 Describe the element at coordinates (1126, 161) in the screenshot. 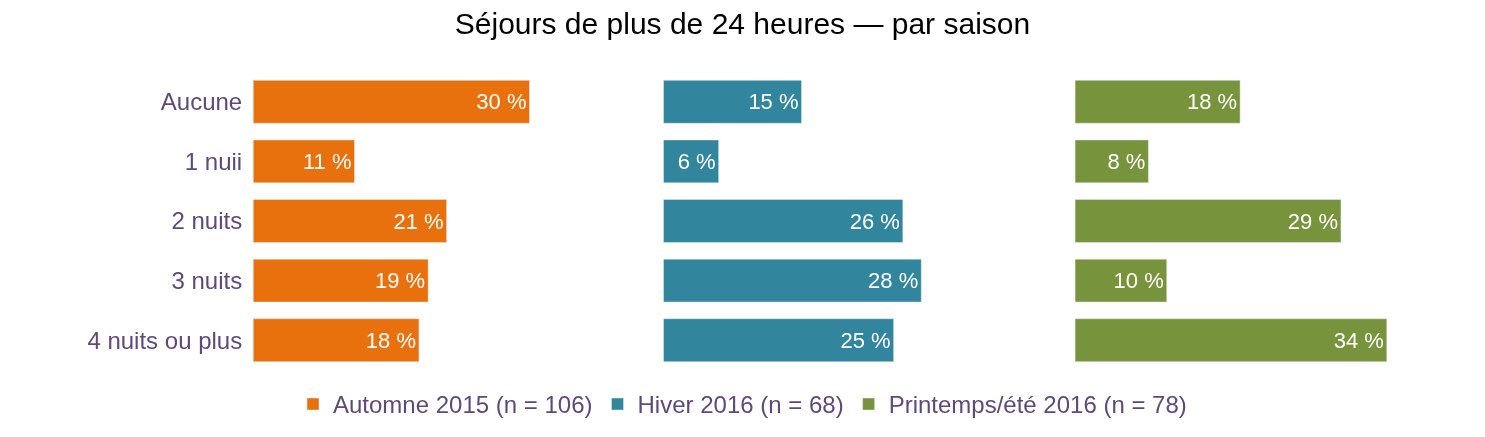

I see `data-label: 8 %` at that location.